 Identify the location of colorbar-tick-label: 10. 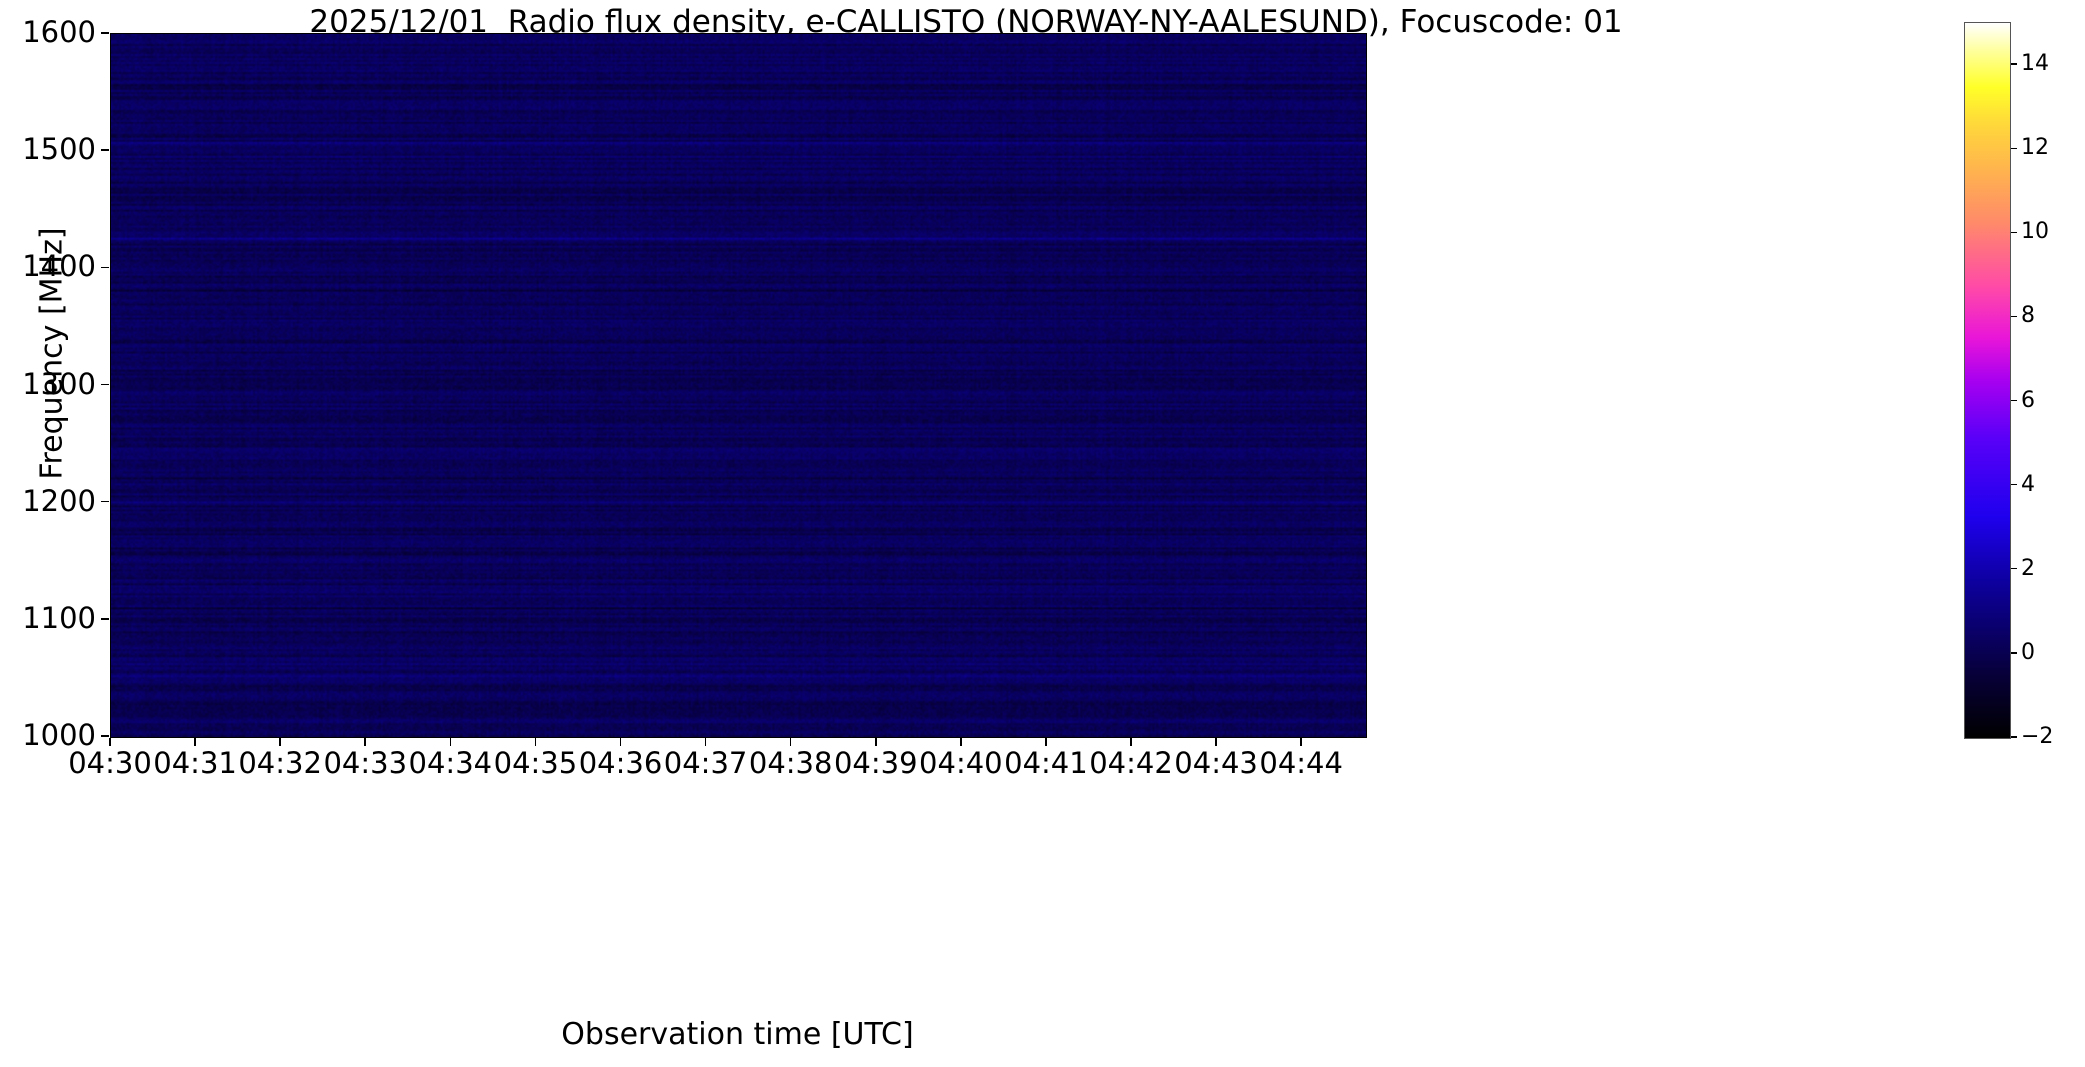
(2035, 232).